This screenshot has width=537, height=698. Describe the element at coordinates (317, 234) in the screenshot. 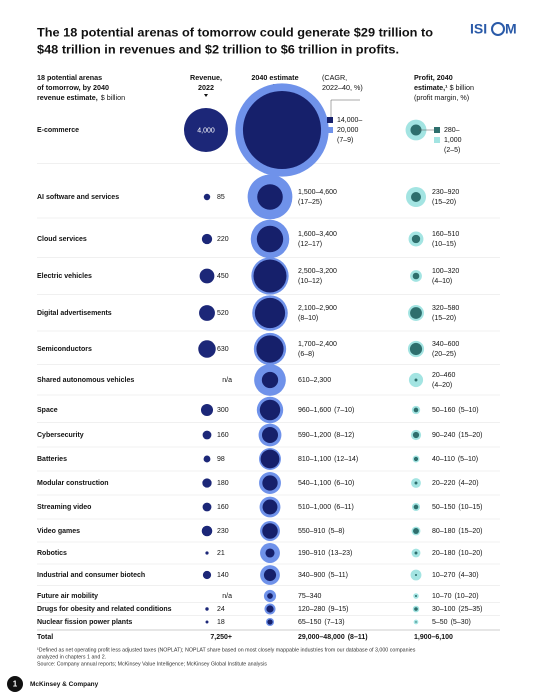

I see `estimate-label: 1,600–3,400` at that location.